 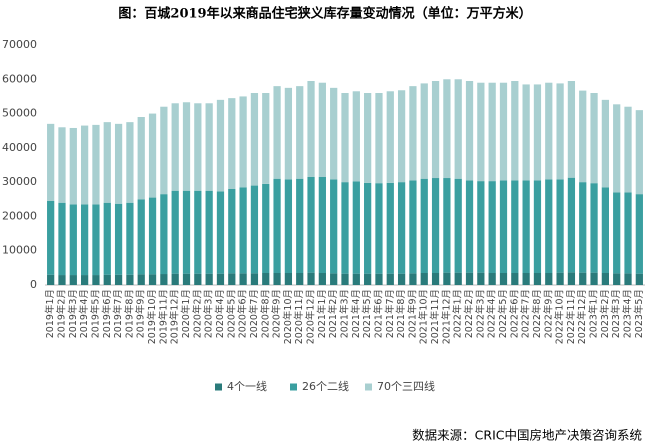 What do you see at coordinates (19, 181) in the screenshot?
I see `y-tick-label: 30000` at bounding box center [19, 181].